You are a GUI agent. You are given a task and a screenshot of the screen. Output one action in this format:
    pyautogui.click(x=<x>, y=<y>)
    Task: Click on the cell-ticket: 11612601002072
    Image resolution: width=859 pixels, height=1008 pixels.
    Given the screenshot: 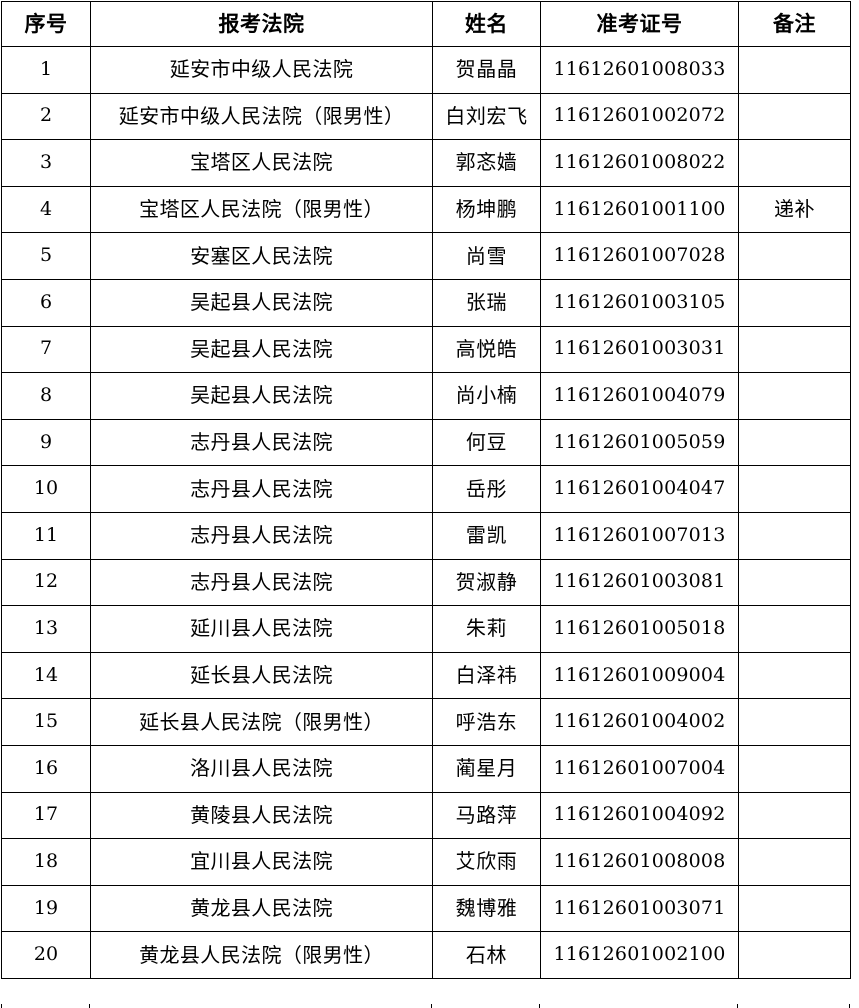 What is the action you would take?
    pyautogui.click(x=639, y=116)
    